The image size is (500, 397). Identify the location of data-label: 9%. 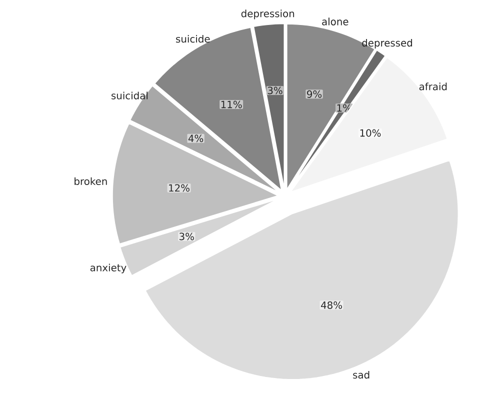
(314, 94).